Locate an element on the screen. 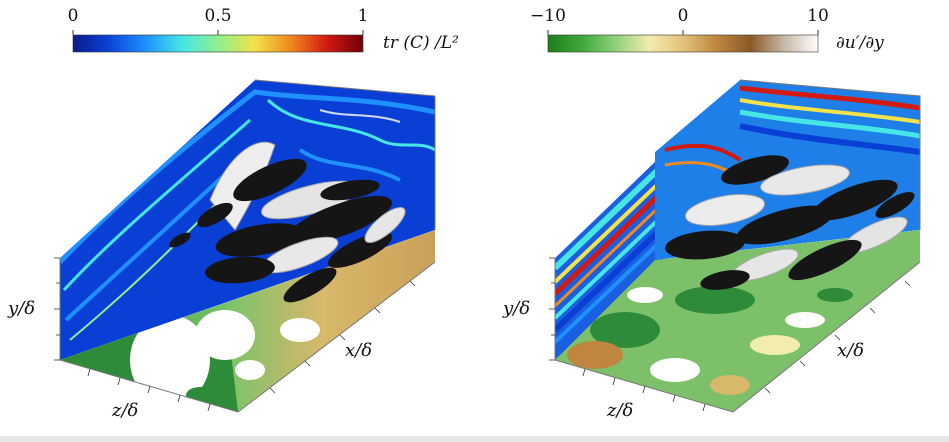 This screenshot has width=949, height=442. right-vortex-structures is located at coordinates (790, 222).